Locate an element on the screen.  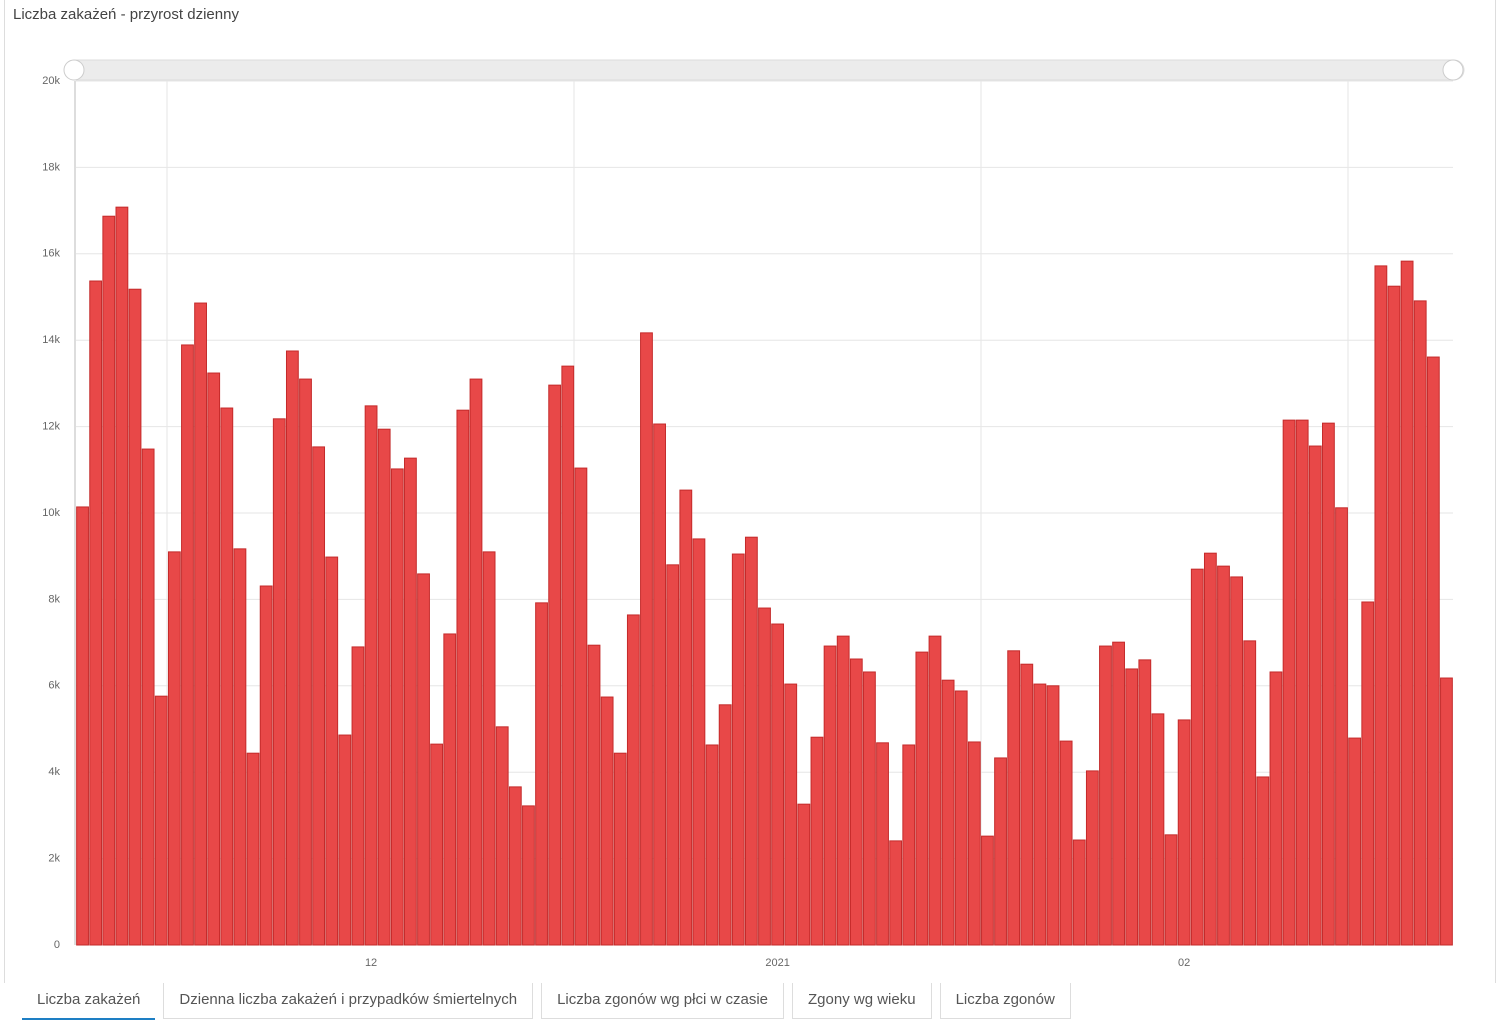
y-tick-label: 0 is located at coordinates (57, 945).